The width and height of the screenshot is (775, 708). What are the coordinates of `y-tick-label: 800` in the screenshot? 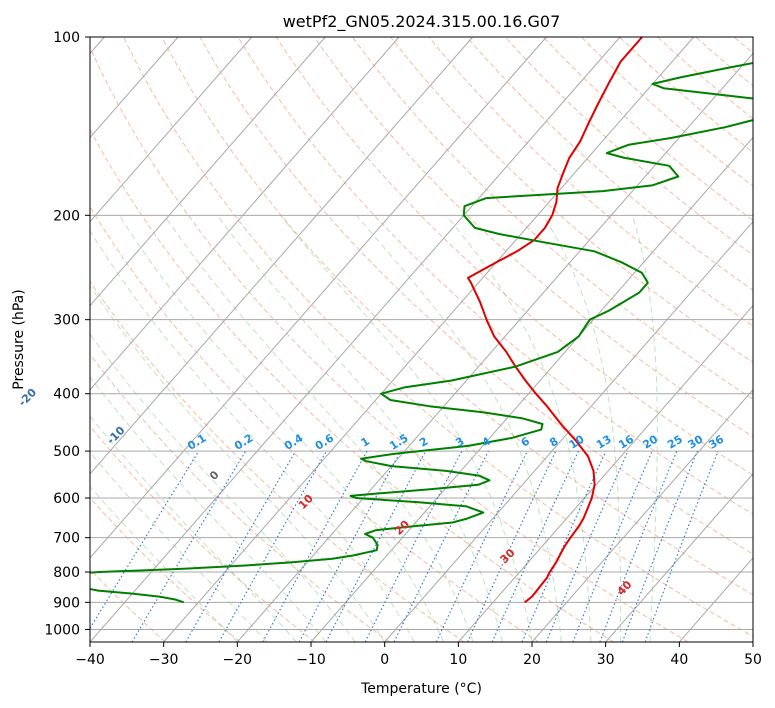 It's located at (66, 573).